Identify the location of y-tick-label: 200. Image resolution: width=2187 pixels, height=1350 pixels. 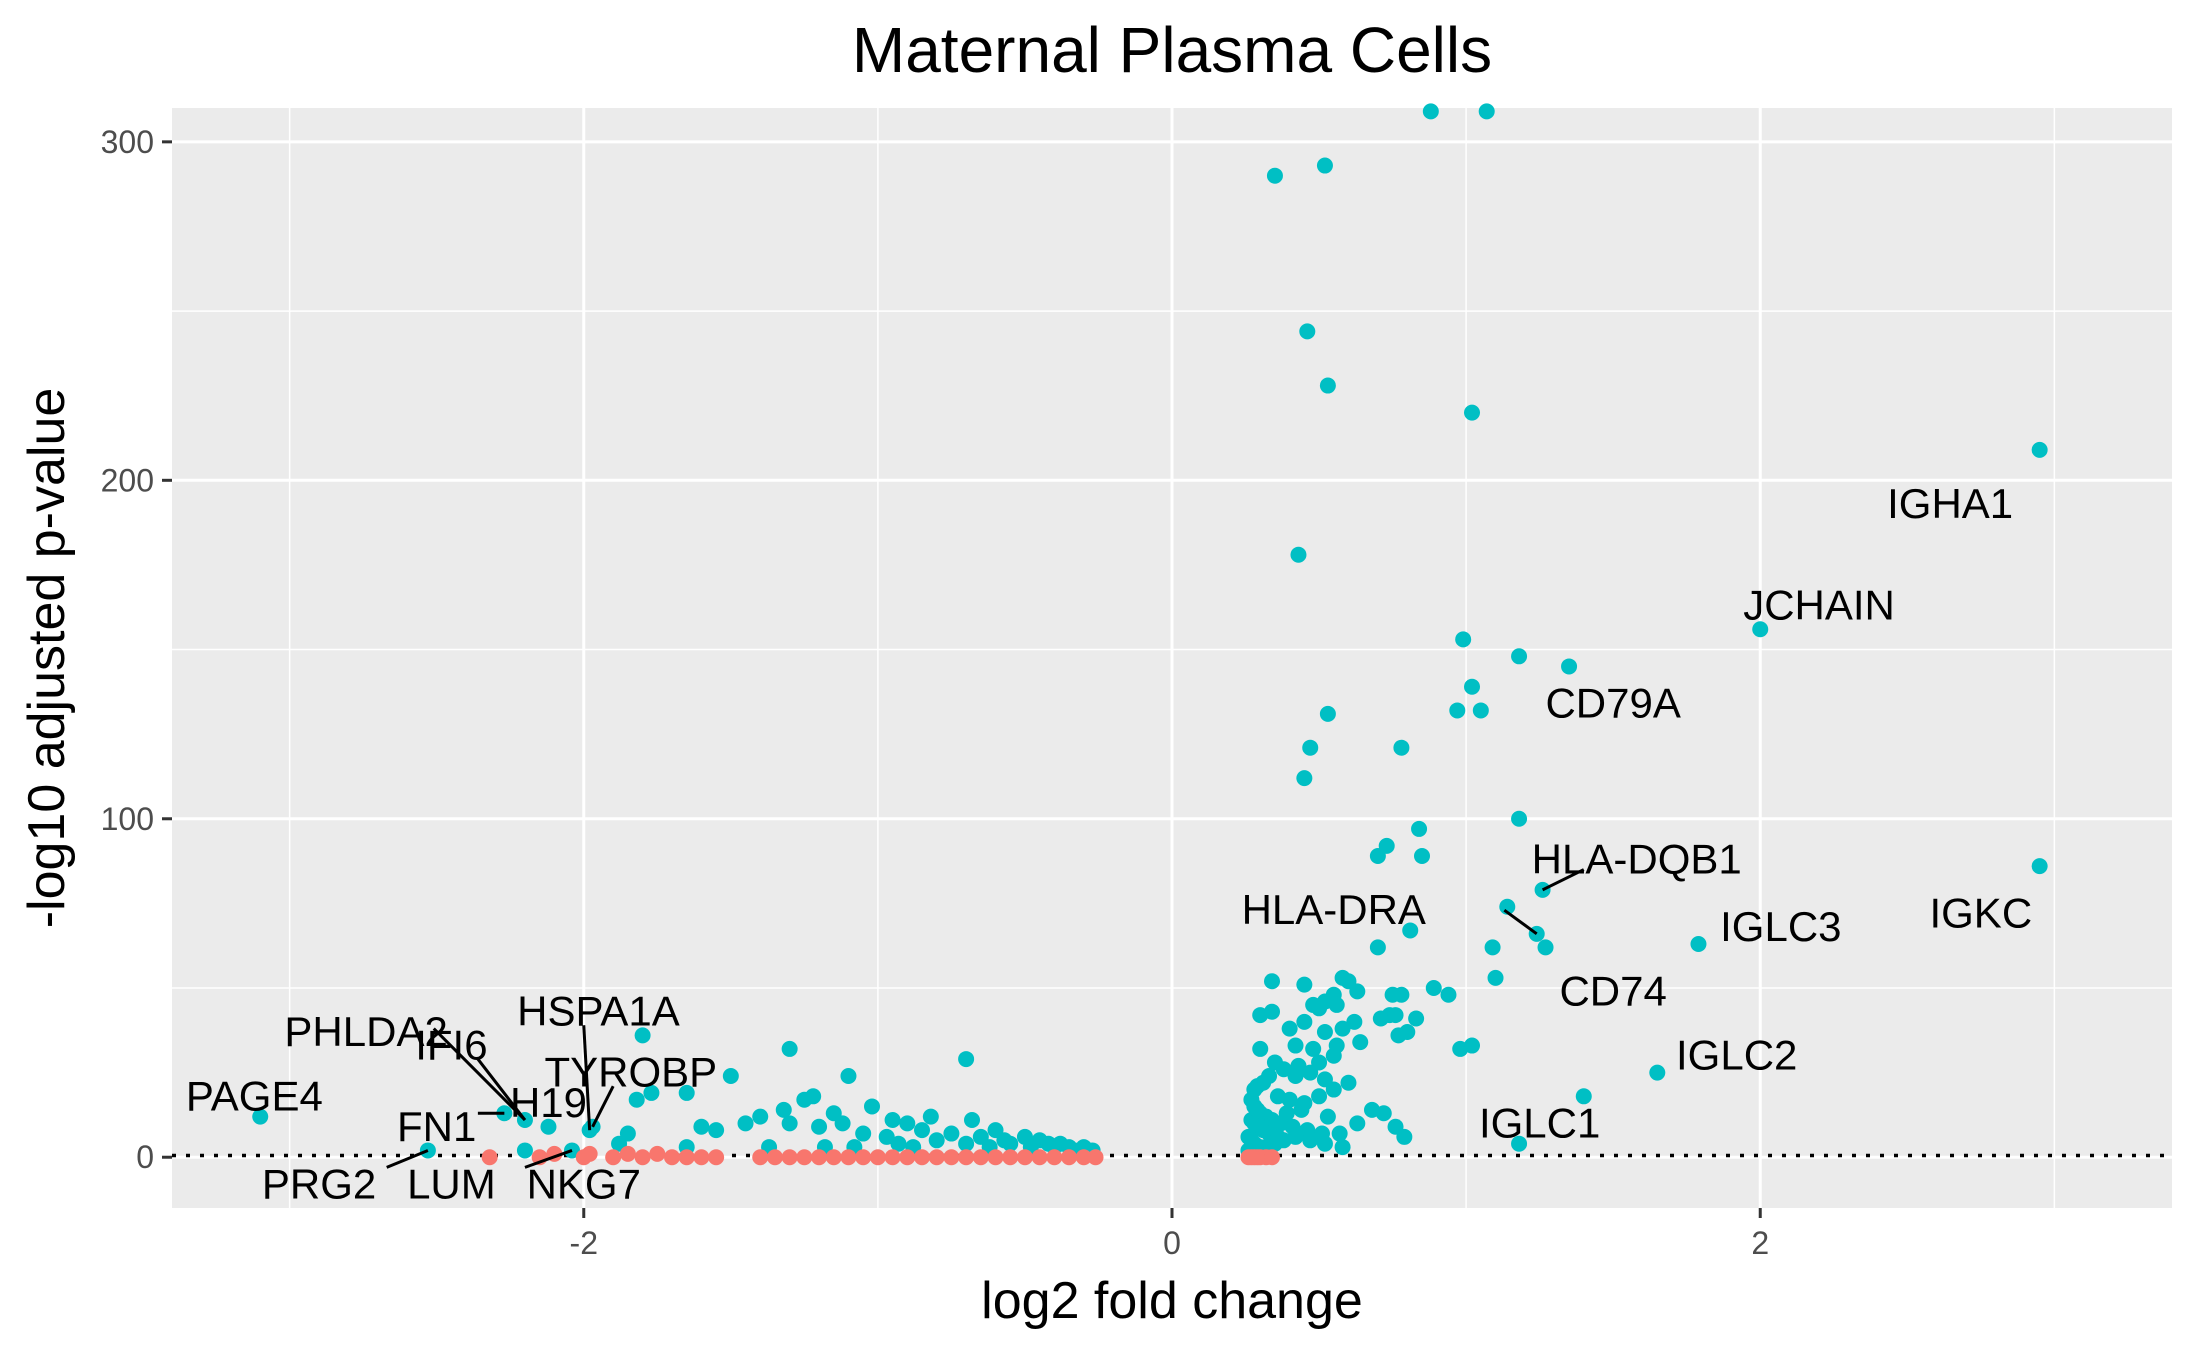
(127, 480).